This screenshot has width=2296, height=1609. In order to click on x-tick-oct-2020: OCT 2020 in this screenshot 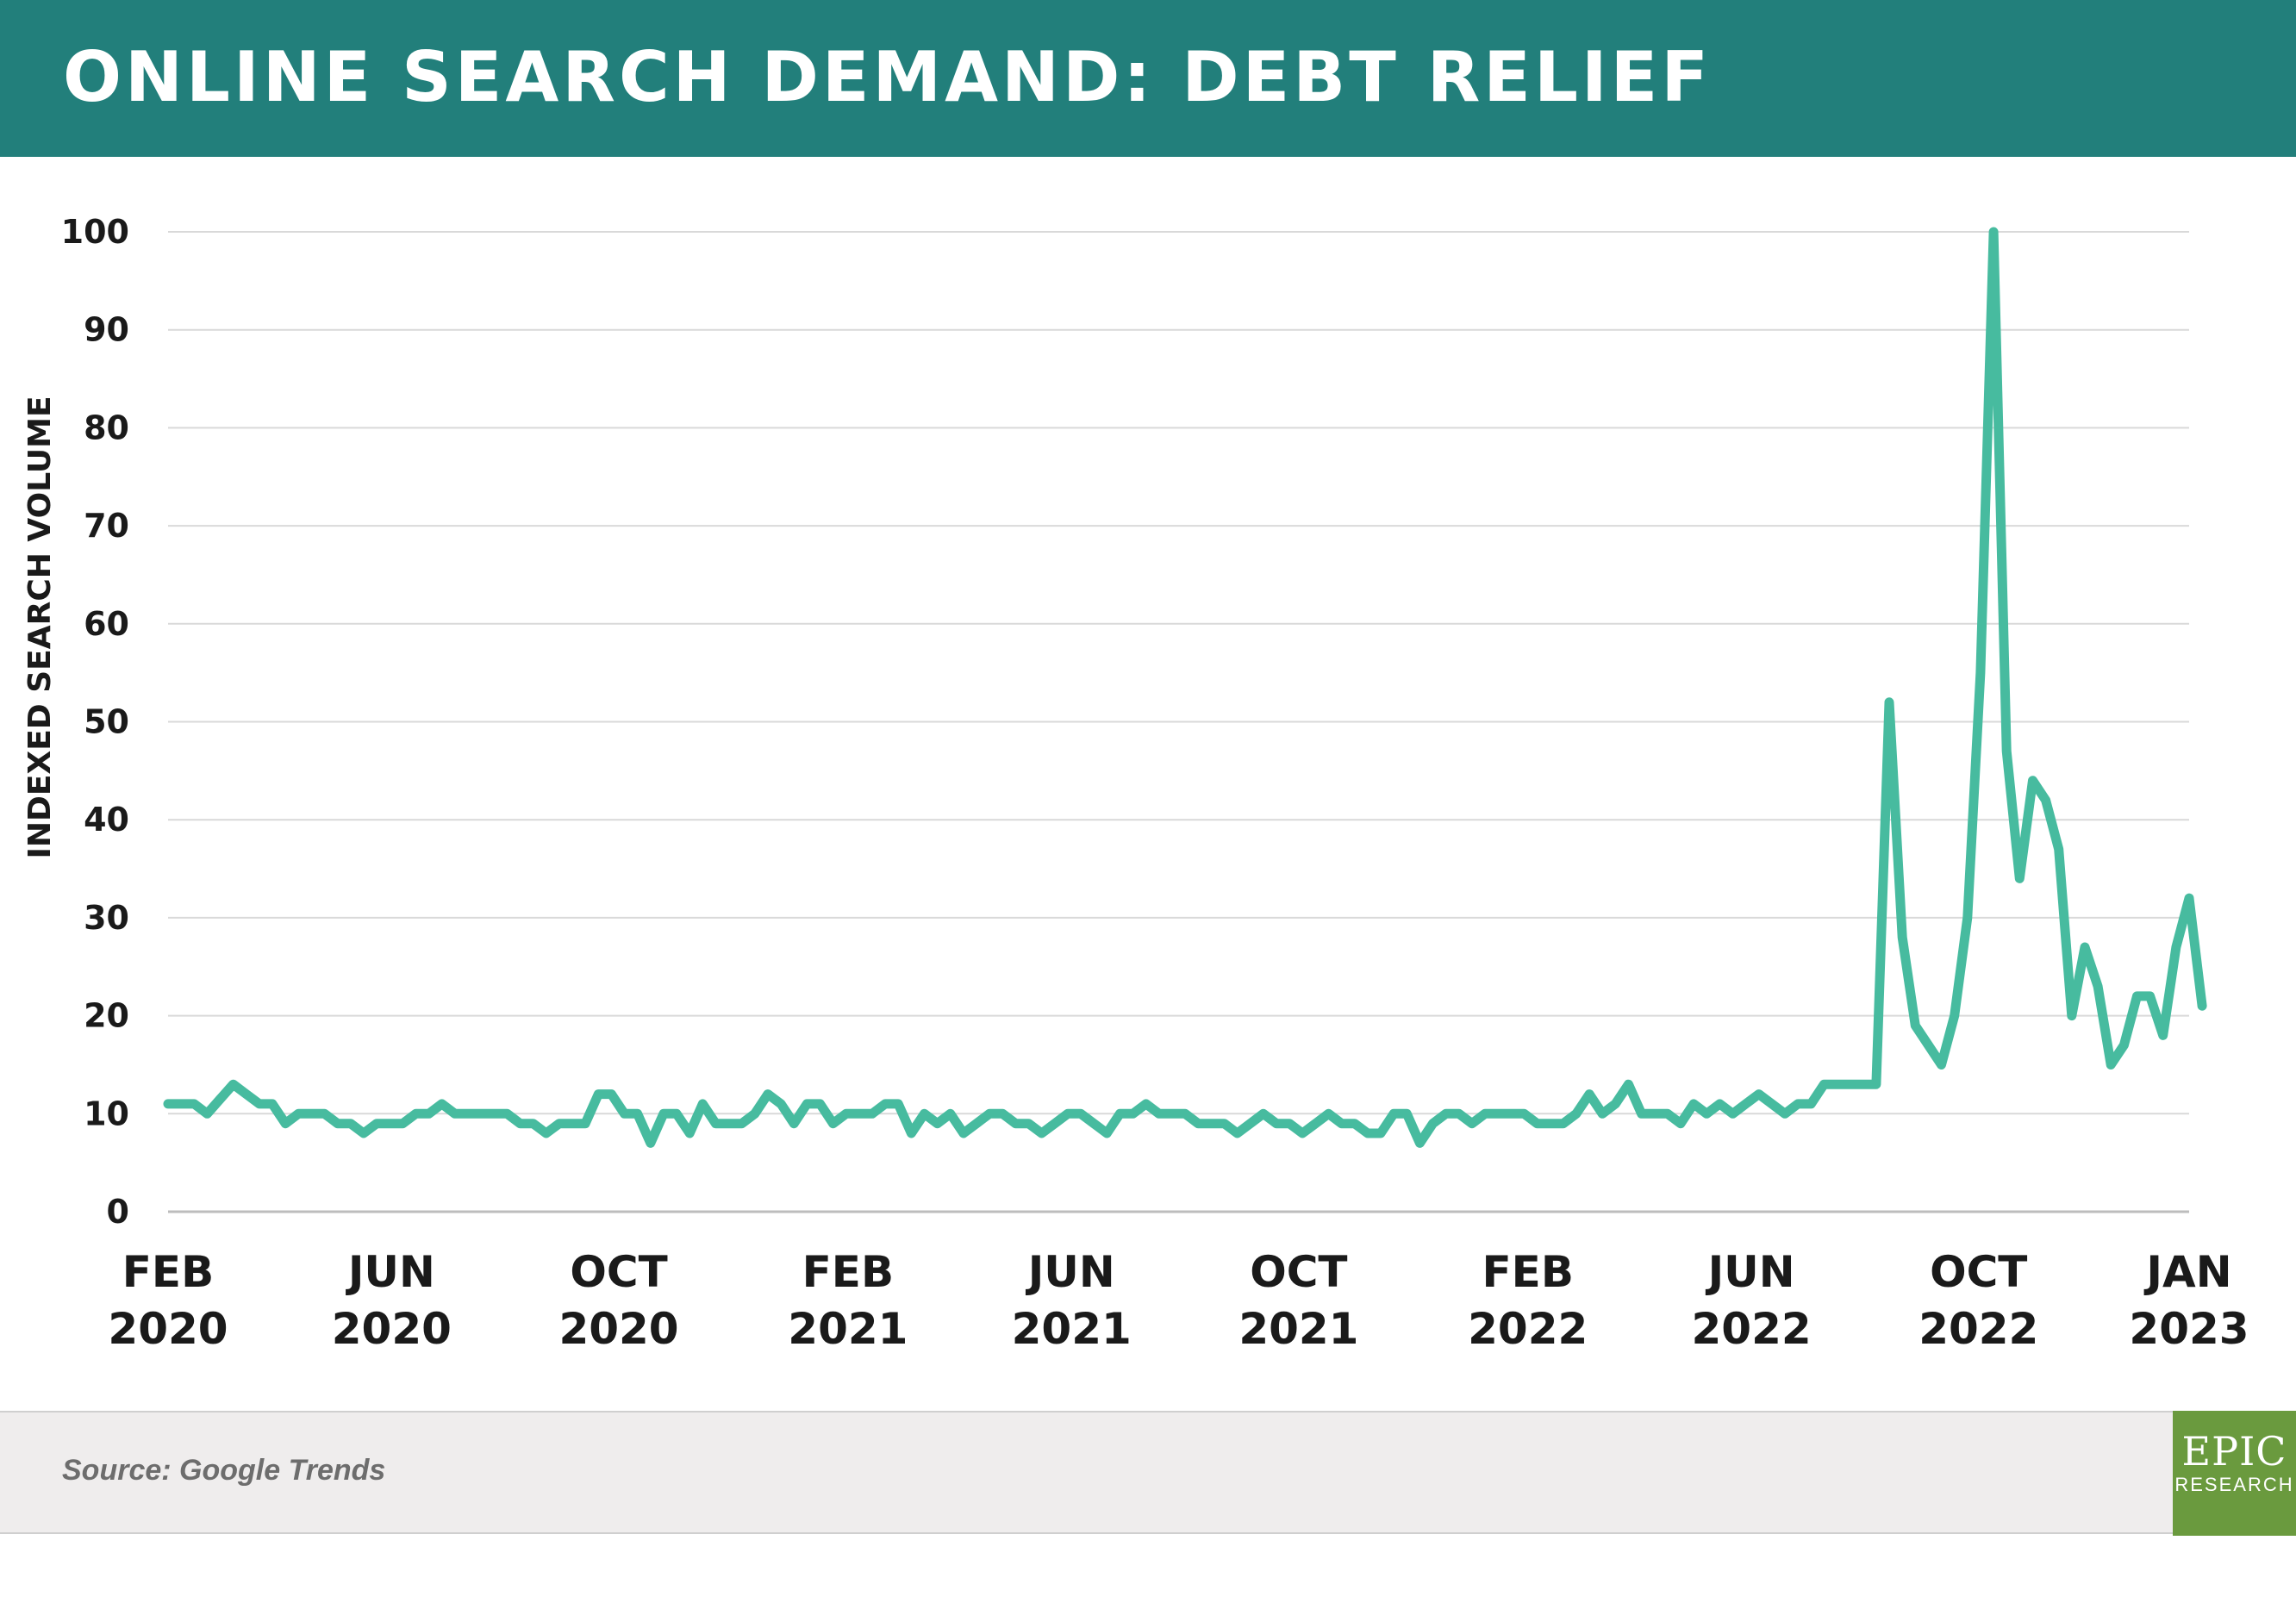, I will do `click(618, 1300)`.